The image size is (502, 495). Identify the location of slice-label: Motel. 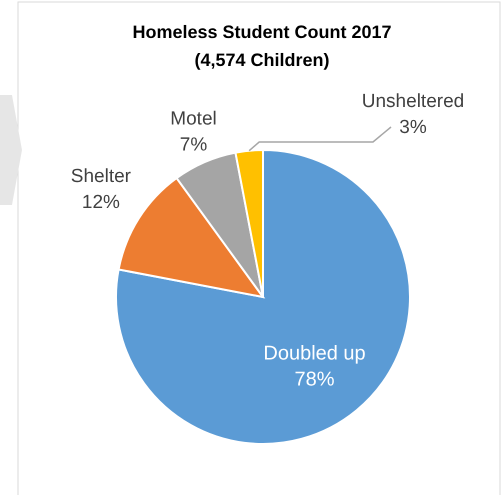
(193, 119).